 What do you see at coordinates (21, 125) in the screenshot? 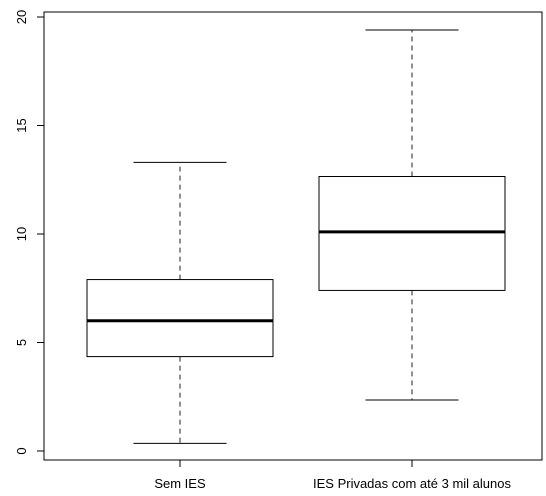
I see `y-tick-label: 15` at bounding box center [21, 125].